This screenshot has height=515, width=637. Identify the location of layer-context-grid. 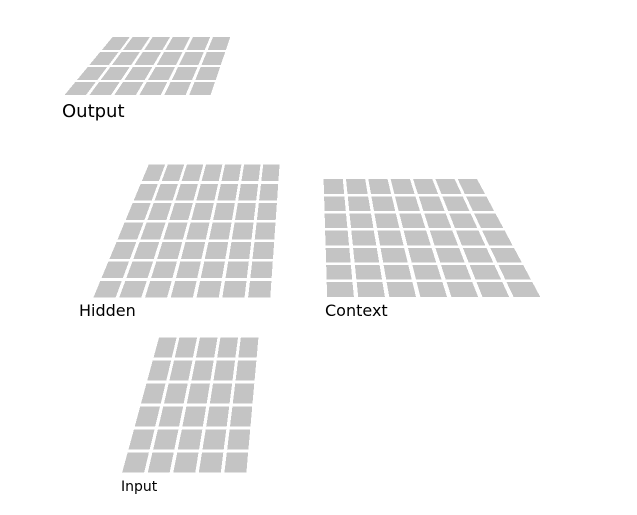
(432, 238).